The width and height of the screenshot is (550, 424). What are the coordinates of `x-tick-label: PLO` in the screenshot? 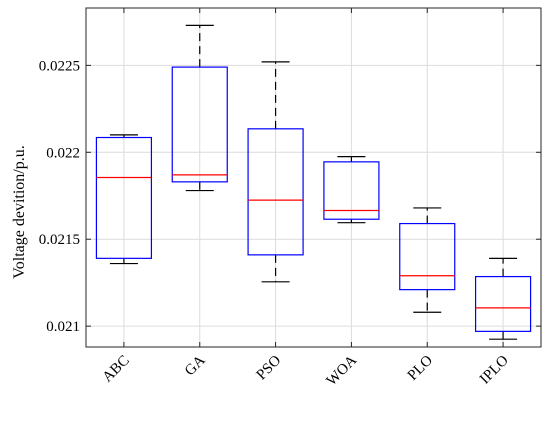 It's located at (420, 367).